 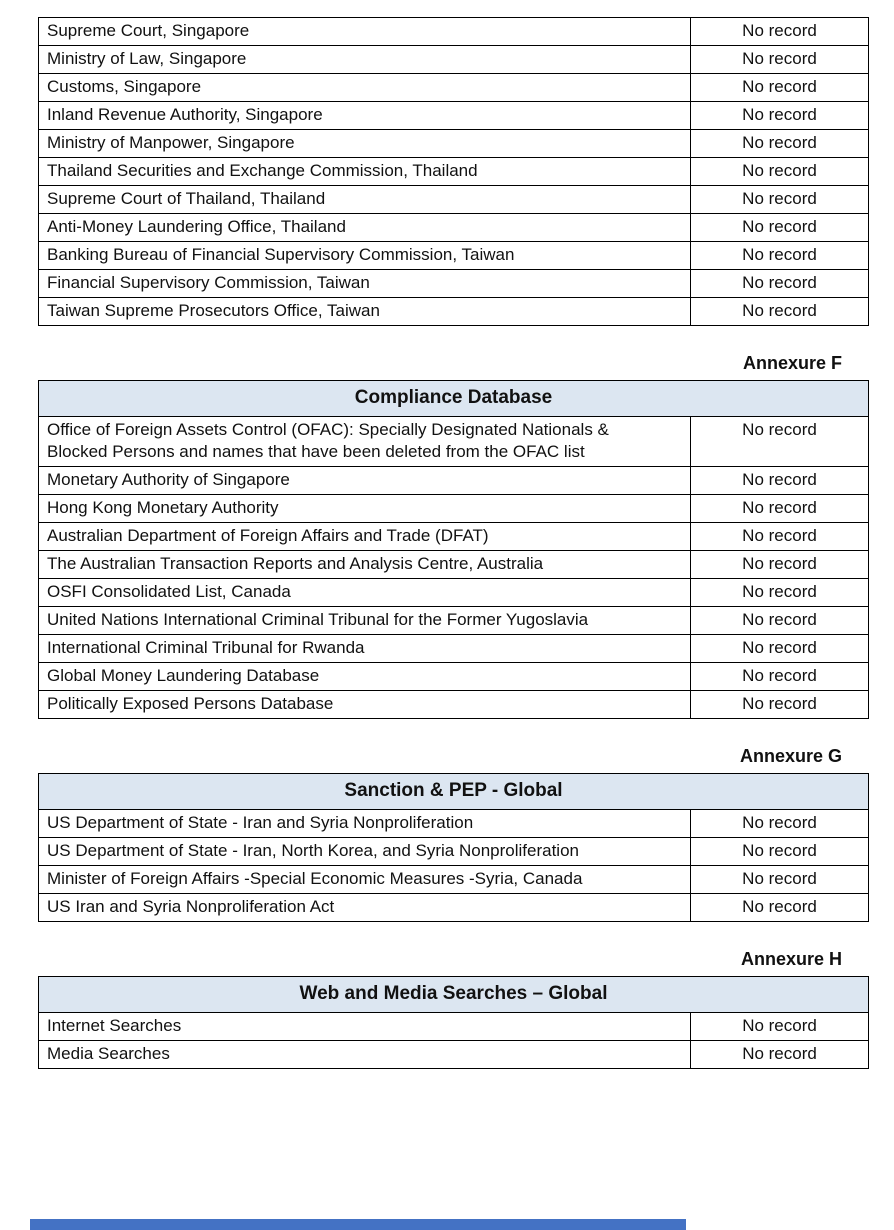 What do you see at coordinates (364, 87) in the screenshot?
I see `source-cell: Customs, Singapore` at bounding box center [364, 87].